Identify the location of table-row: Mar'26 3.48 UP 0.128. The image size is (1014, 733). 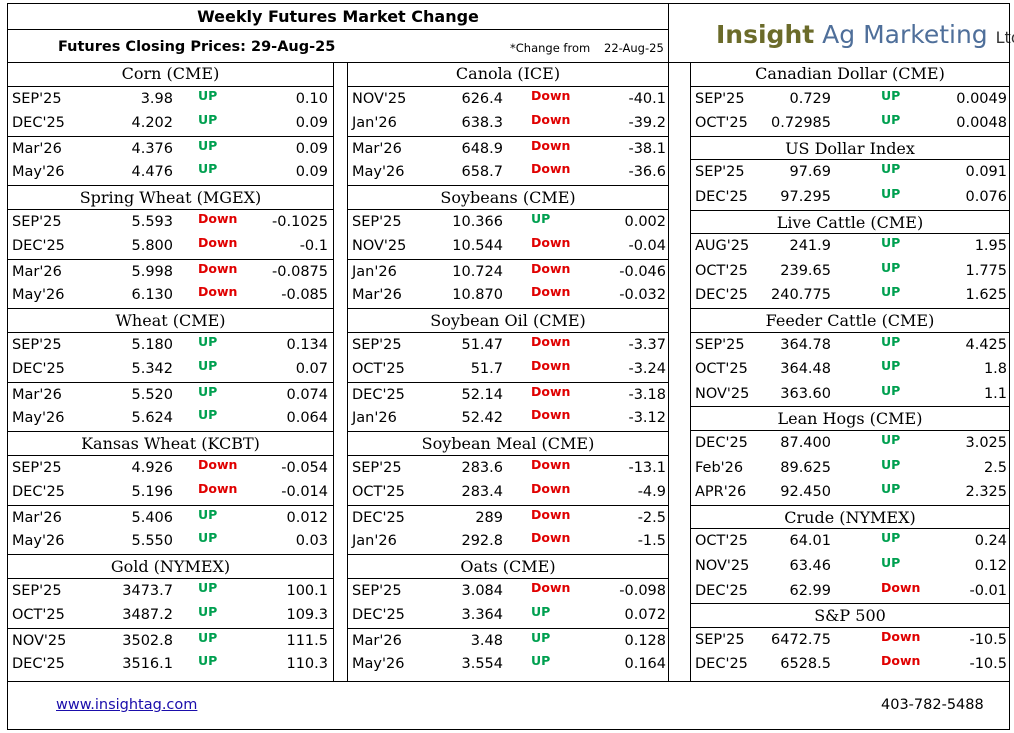
(508, 640).